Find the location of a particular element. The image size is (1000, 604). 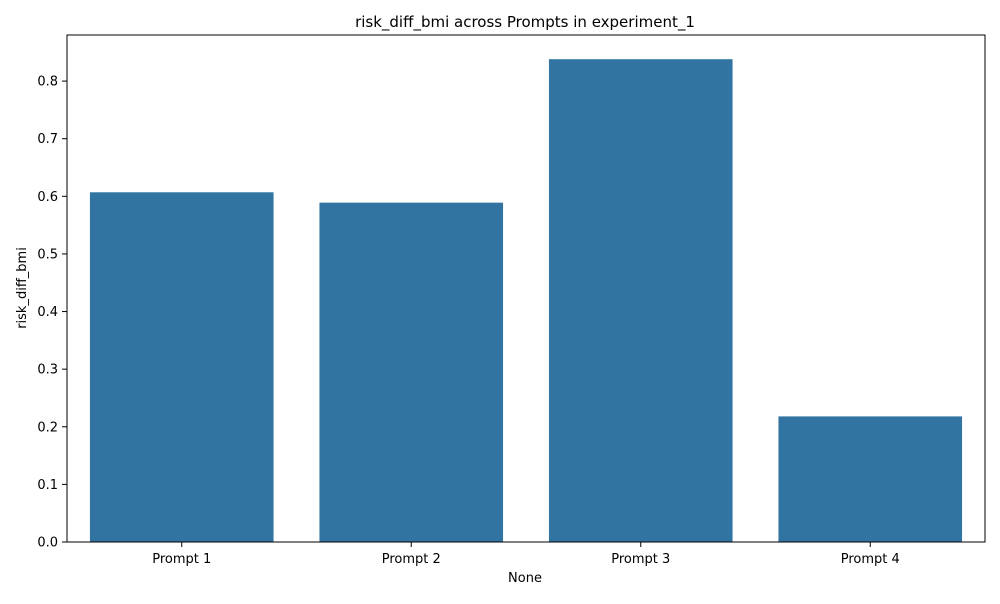

y-tick-label: 0.0 is located at coordinates (47, 543).